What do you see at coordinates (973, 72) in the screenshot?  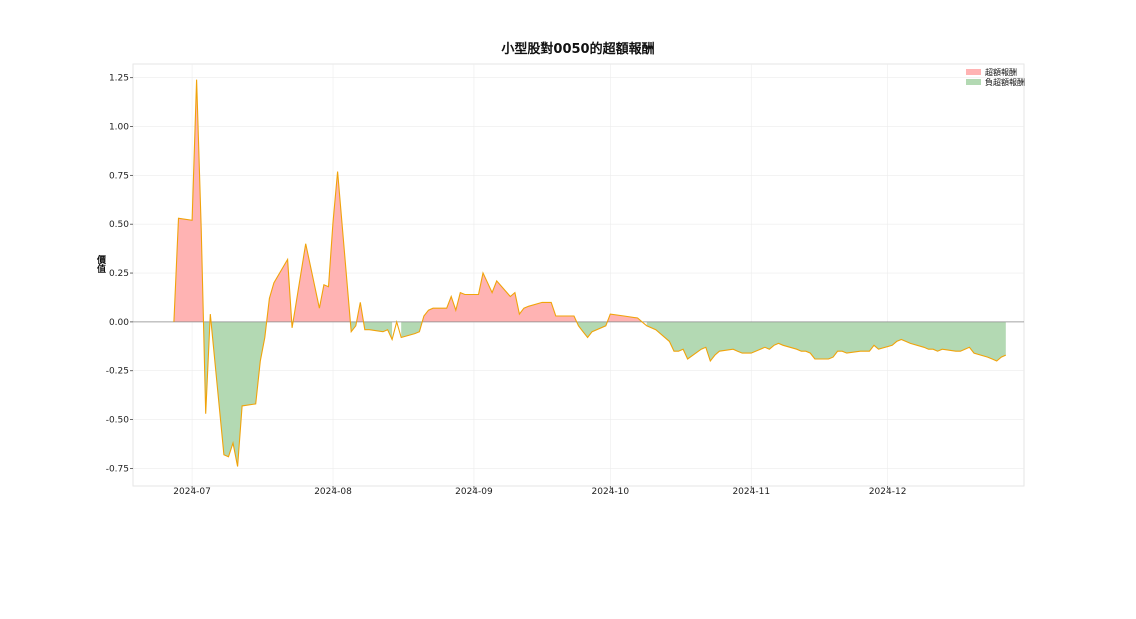 I see `legend-swatch-positive` at bounding box center [973, 72].